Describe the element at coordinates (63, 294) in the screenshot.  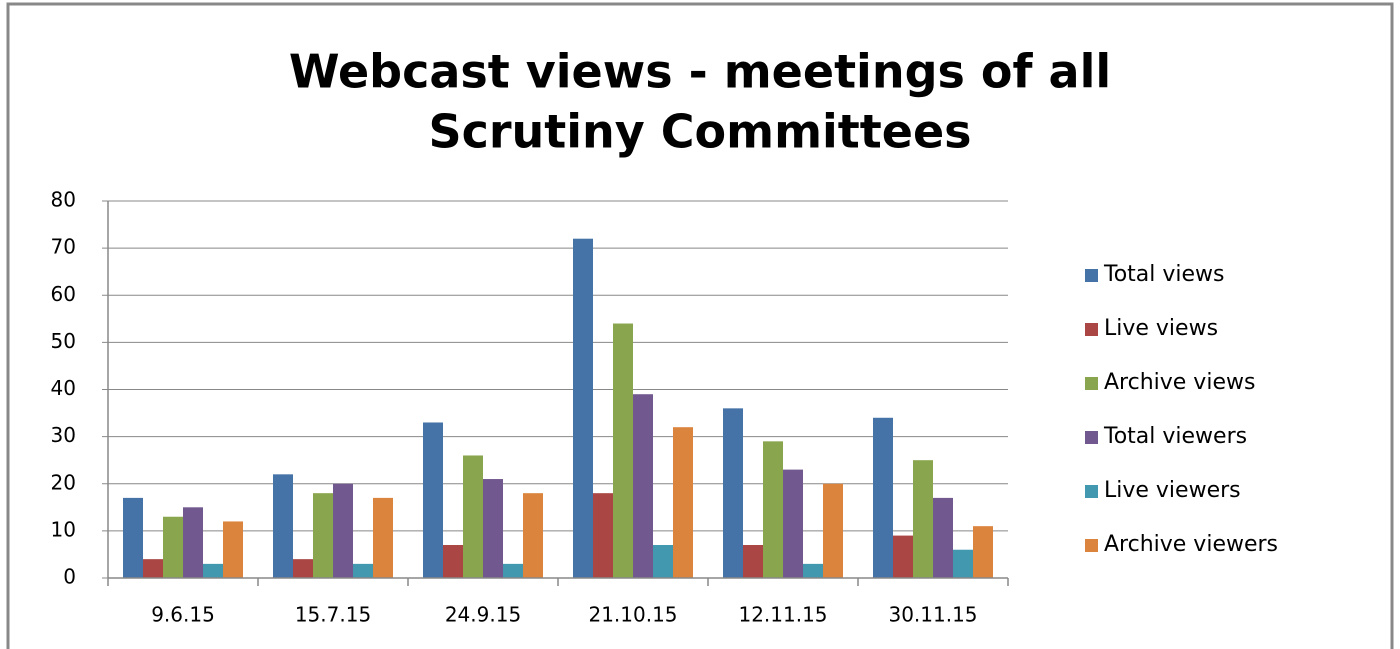
I see `y-tick-label: 60` at that location.